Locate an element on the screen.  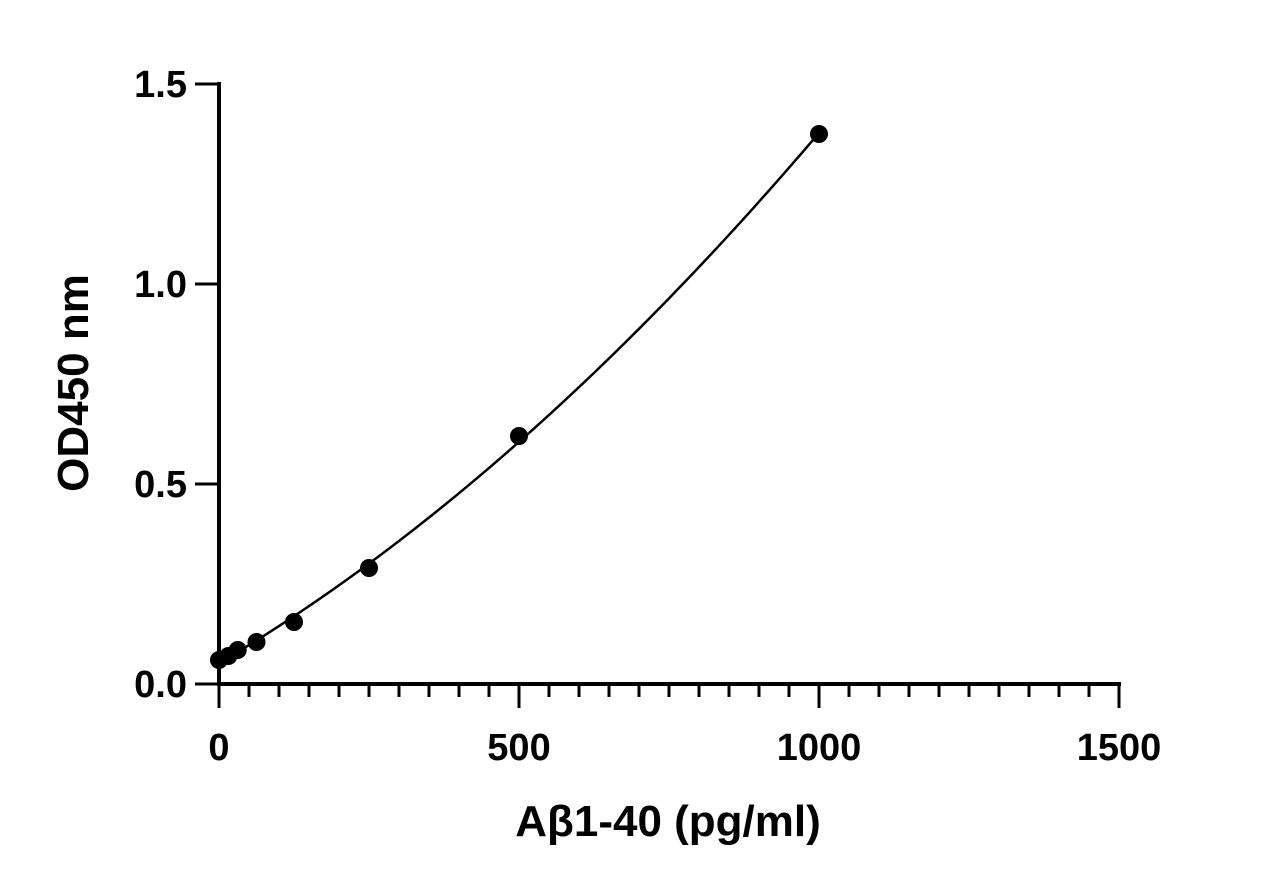
y-axis-title: OD450 nm is located at coordinates (73, 383).